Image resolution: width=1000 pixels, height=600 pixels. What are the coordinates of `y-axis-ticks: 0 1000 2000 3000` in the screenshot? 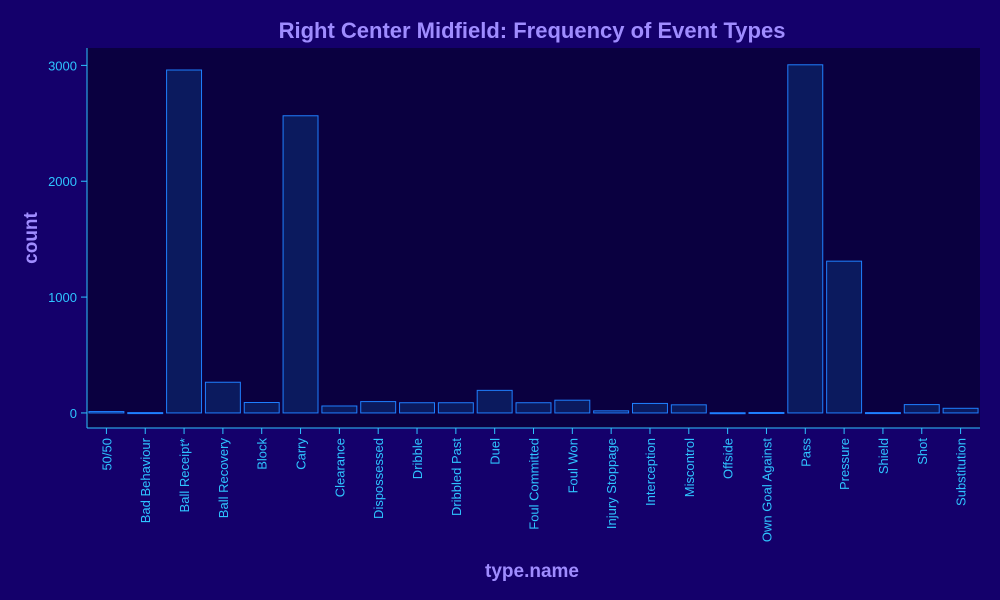 It's located at (67, 239).